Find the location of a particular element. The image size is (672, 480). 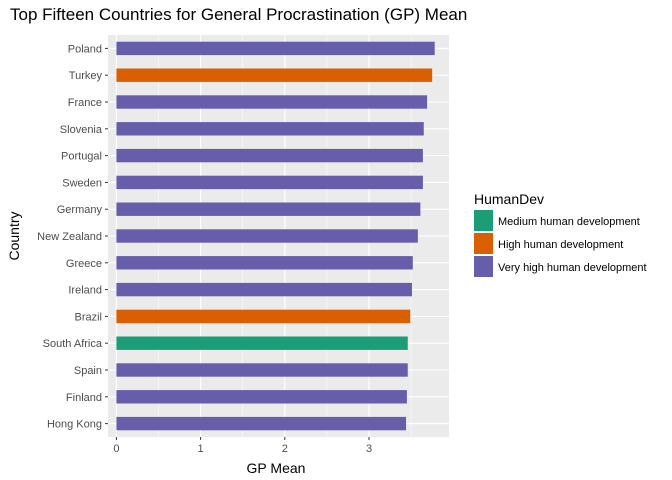

y-tick-label: France is located at coordinates (85, 103).